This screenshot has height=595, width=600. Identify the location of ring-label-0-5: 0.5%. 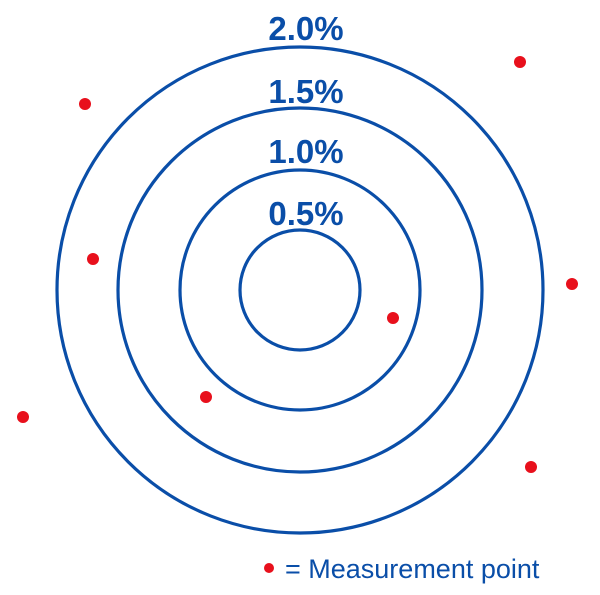
(305, 213).